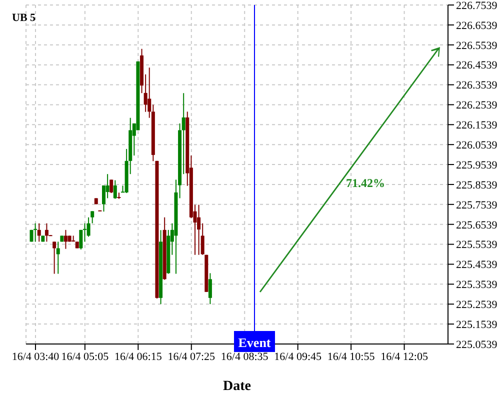 The height and width of the screenshot is (400, 500). What do you see at coordinates (477, 185) in the screenshot?
I see `y-tick-label: 225.8539` at bounding box center [477, 185].